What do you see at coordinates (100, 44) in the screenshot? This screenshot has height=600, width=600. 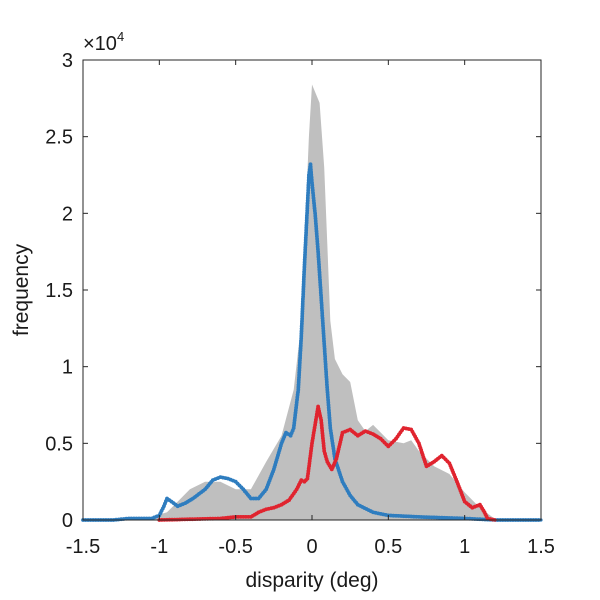 I see `y-axis-exponent-base: ×10` at bounding box center [100, 44].